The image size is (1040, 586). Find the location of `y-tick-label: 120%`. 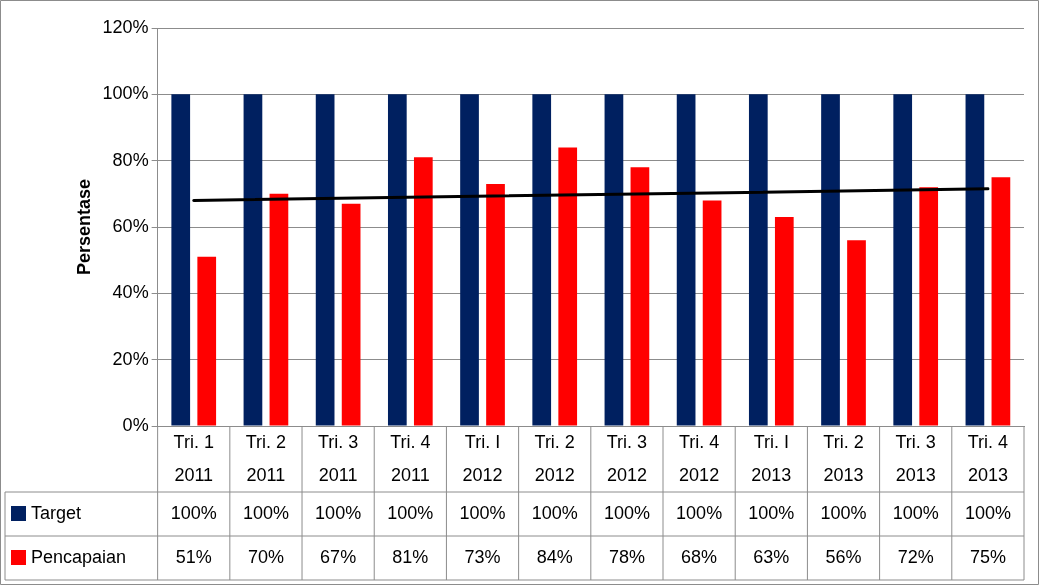

y-tick-label: 120% is located at coordinates (125, 26).